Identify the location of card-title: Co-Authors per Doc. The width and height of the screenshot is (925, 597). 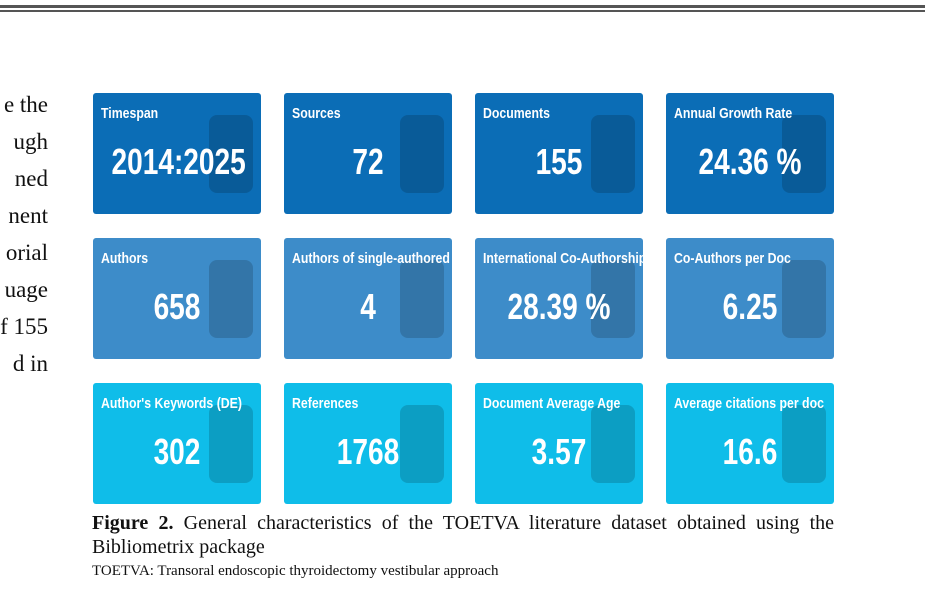
(732, 258).